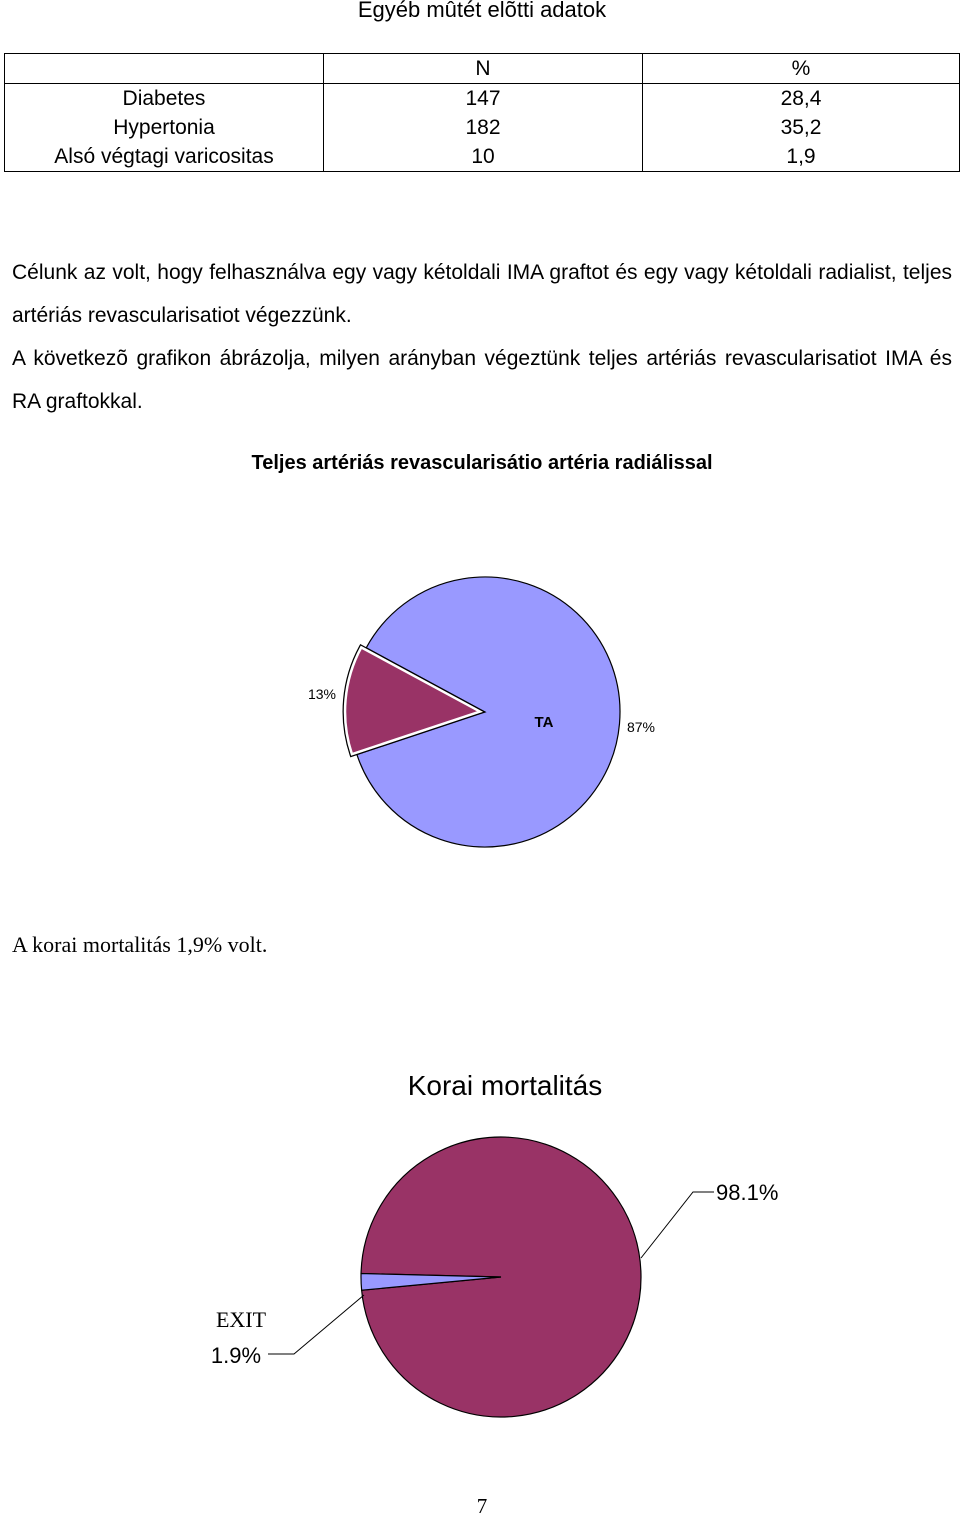 Image resolution: width=960 pixels, height=1519 pixels. I want to click on table-row: Hypertonia 182 35,2, so click(482, 127).